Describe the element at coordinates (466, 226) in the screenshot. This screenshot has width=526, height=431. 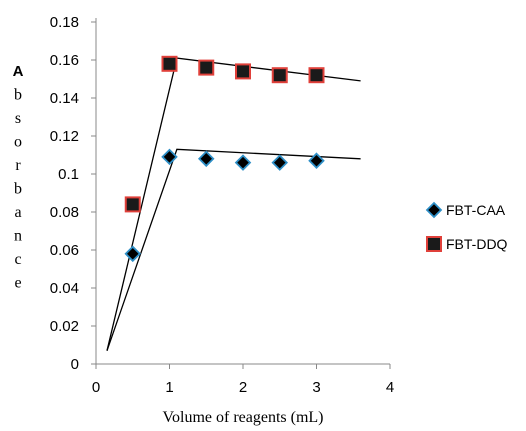
I see `legend: FBT-CAA FBT-DDQ` at that location.